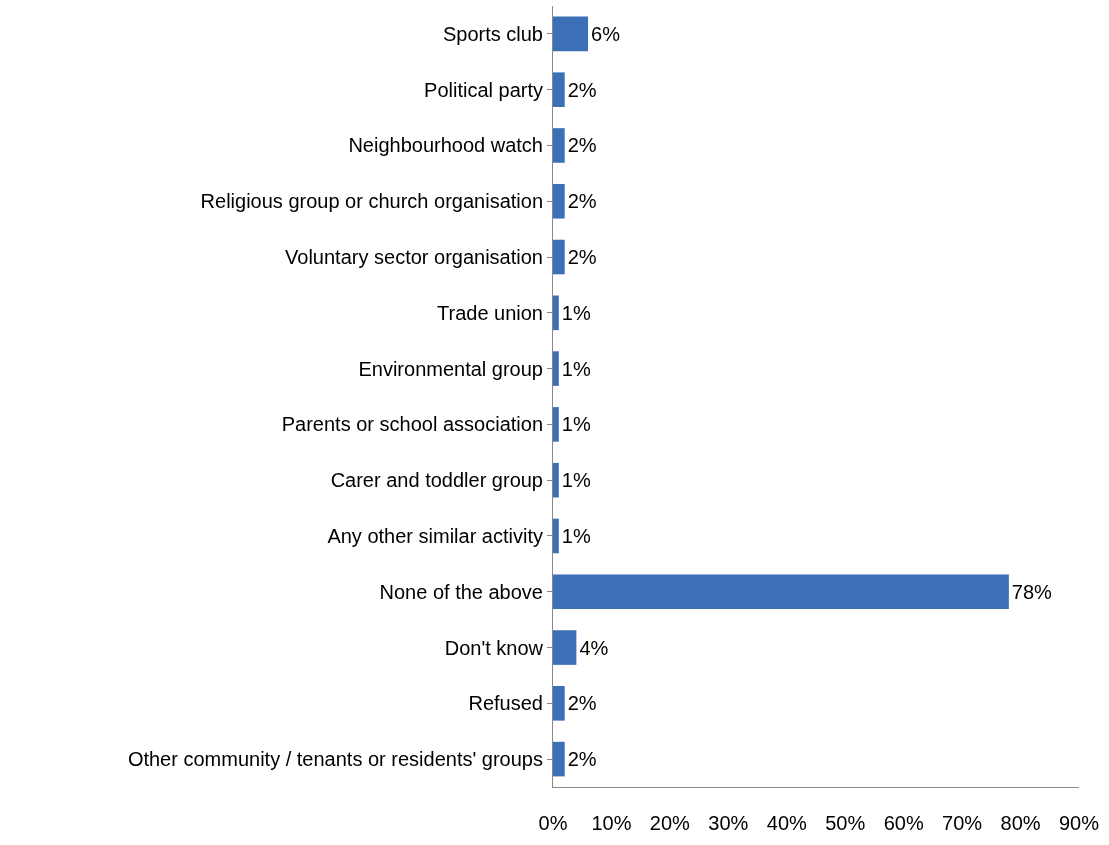 The width and height of the screenshot is (1109, 845). I want to click on x-tick-label: 90%, so click(1079, 823).